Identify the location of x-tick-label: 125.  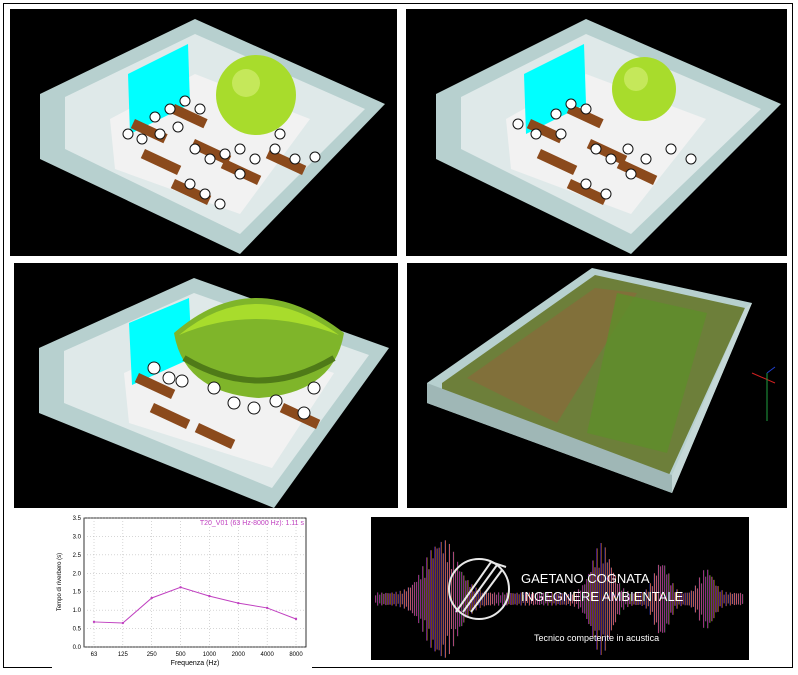
(123, 655).